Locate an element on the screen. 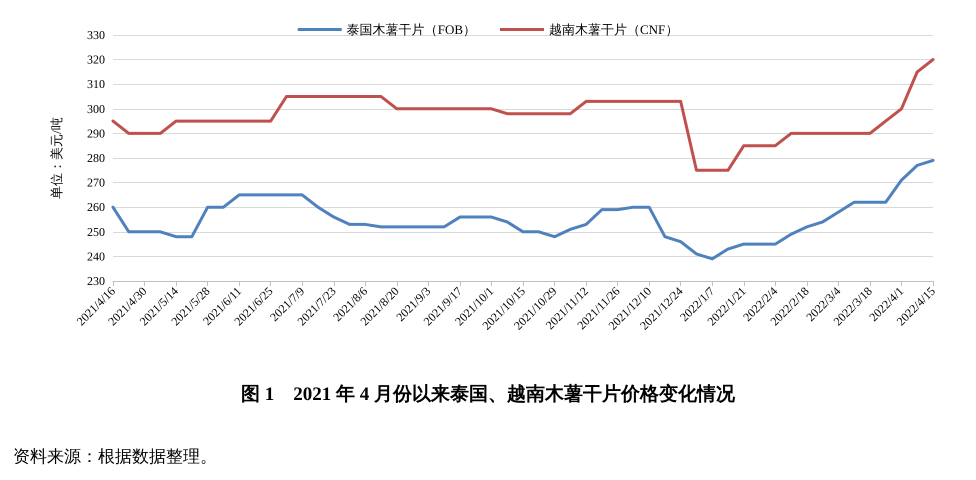 The image size is (976, 480). y-tick-label: 310 is located at coordinates (96, 84).